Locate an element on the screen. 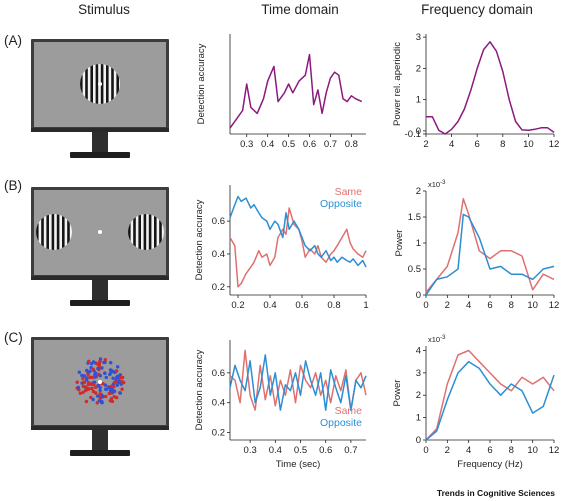  grating-patch is located at coordinates (146, 232).